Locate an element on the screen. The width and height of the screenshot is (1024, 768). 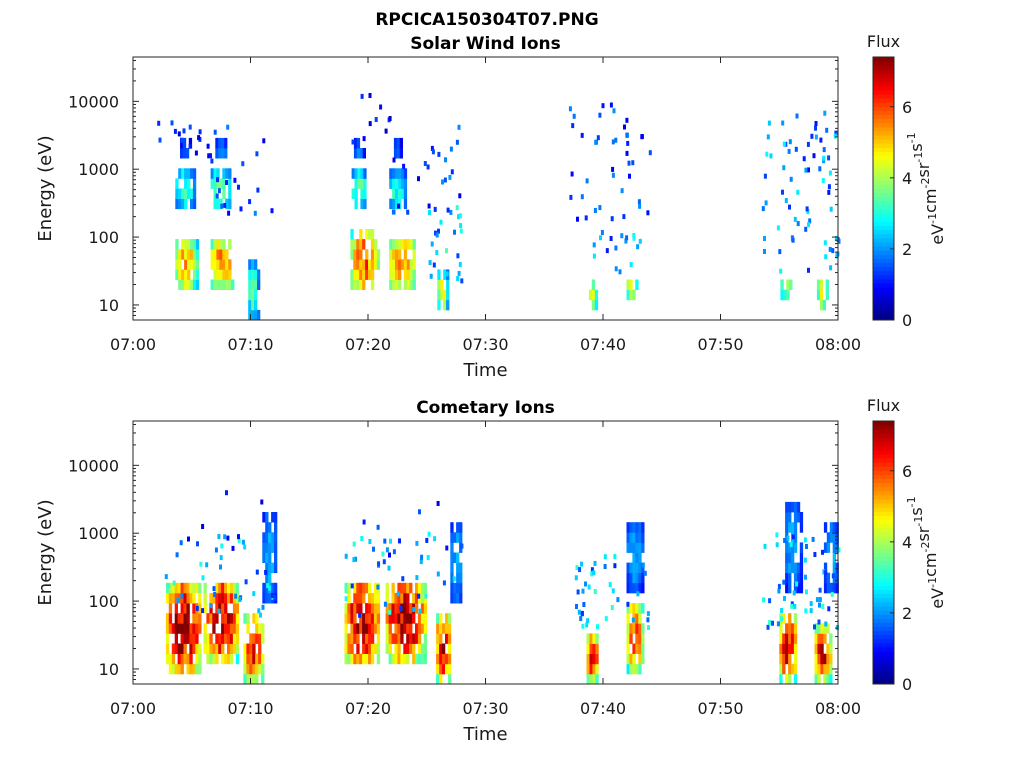
y-axis-label: Energy (eV) is located at coordinates (45, 552).